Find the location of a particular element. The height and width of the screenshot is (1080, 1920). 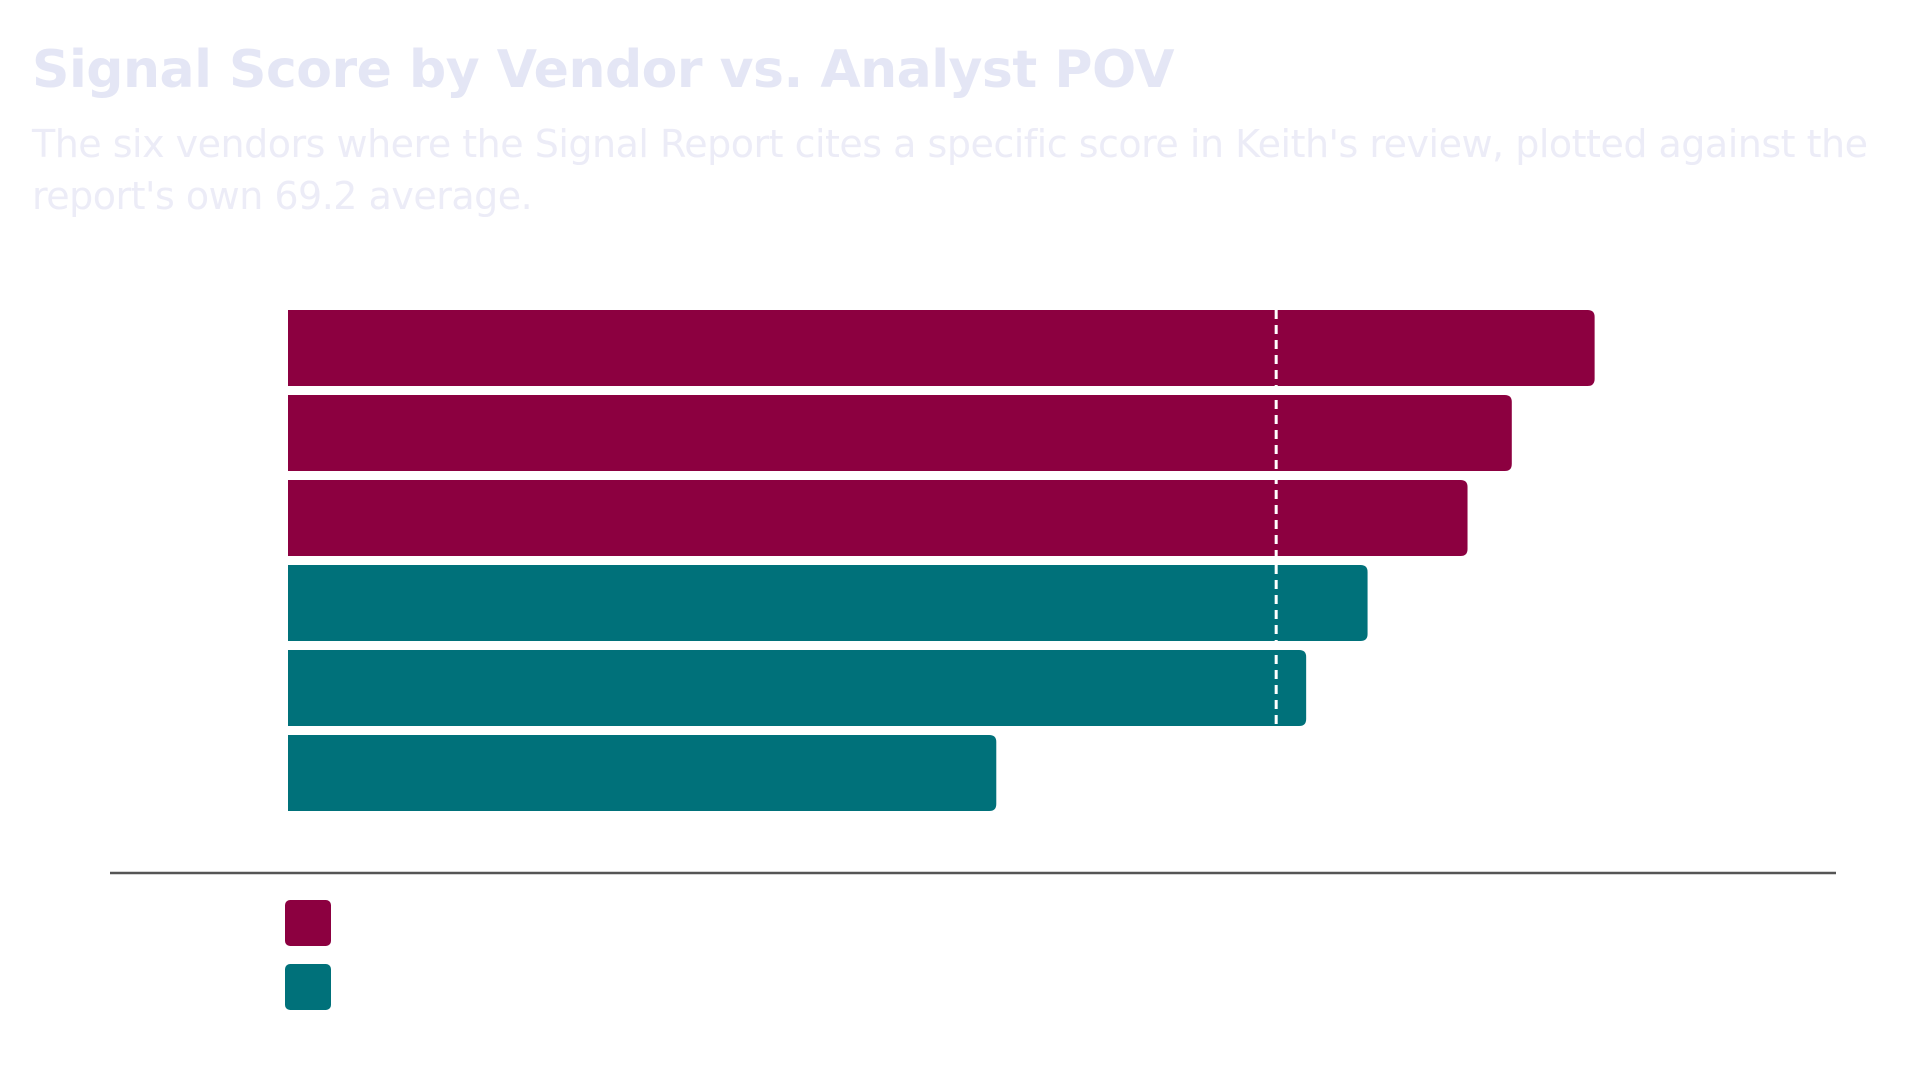

chart-title: Signal Score by Vendor vs. Analyst POV is located at coordinates (603, 70).